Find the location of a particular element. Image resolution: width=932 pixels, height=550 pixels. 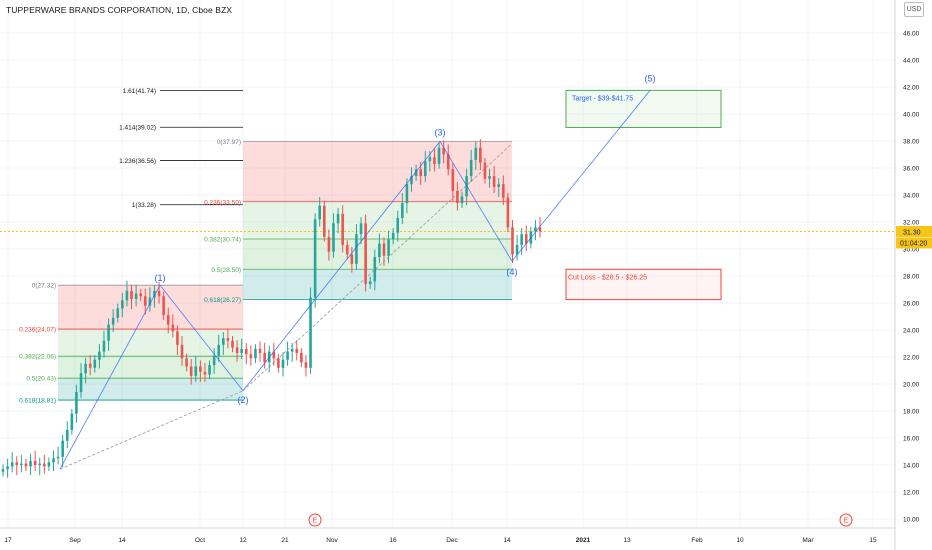

time-tick-label: 15 is located at coordinates (873, 540).